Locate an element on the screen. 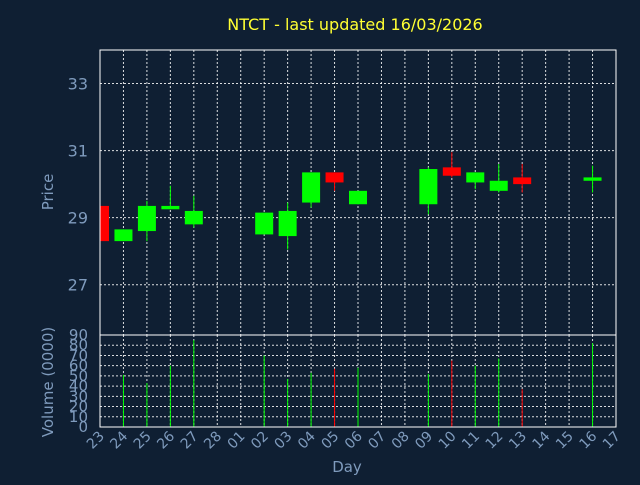  volume-axis-label: Volume (0000) is located at coordinates (48, 382).